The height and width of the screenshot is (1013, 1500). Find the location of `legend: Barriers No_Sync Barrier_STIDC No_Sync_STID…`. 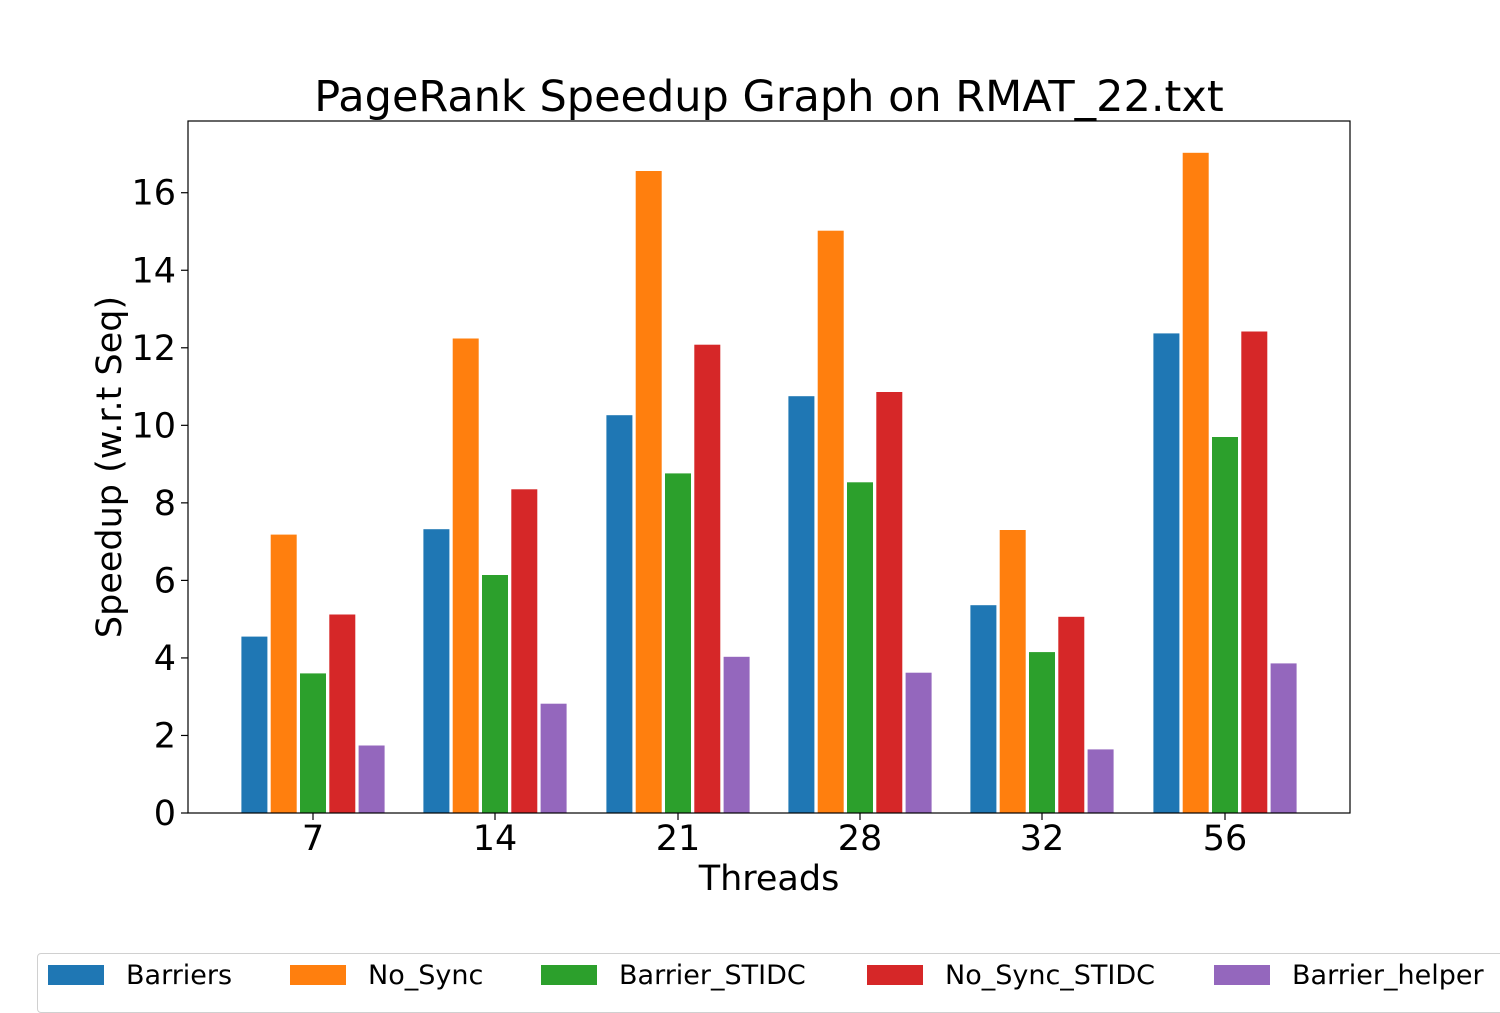

legend: Barriers No_Sync Barrier_STIDC No_Sync_STID… is located at coordinates (768, 983).